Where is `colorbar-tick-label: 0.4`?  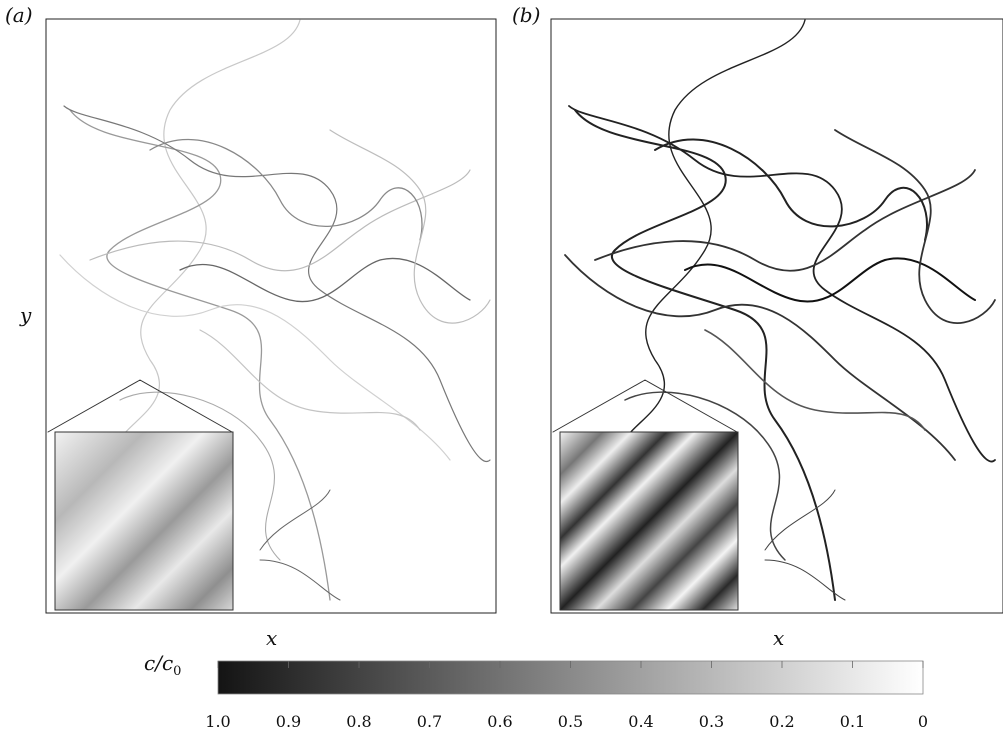 colorbar-tick-label: 0.4 is located at coordinates (641, 721).